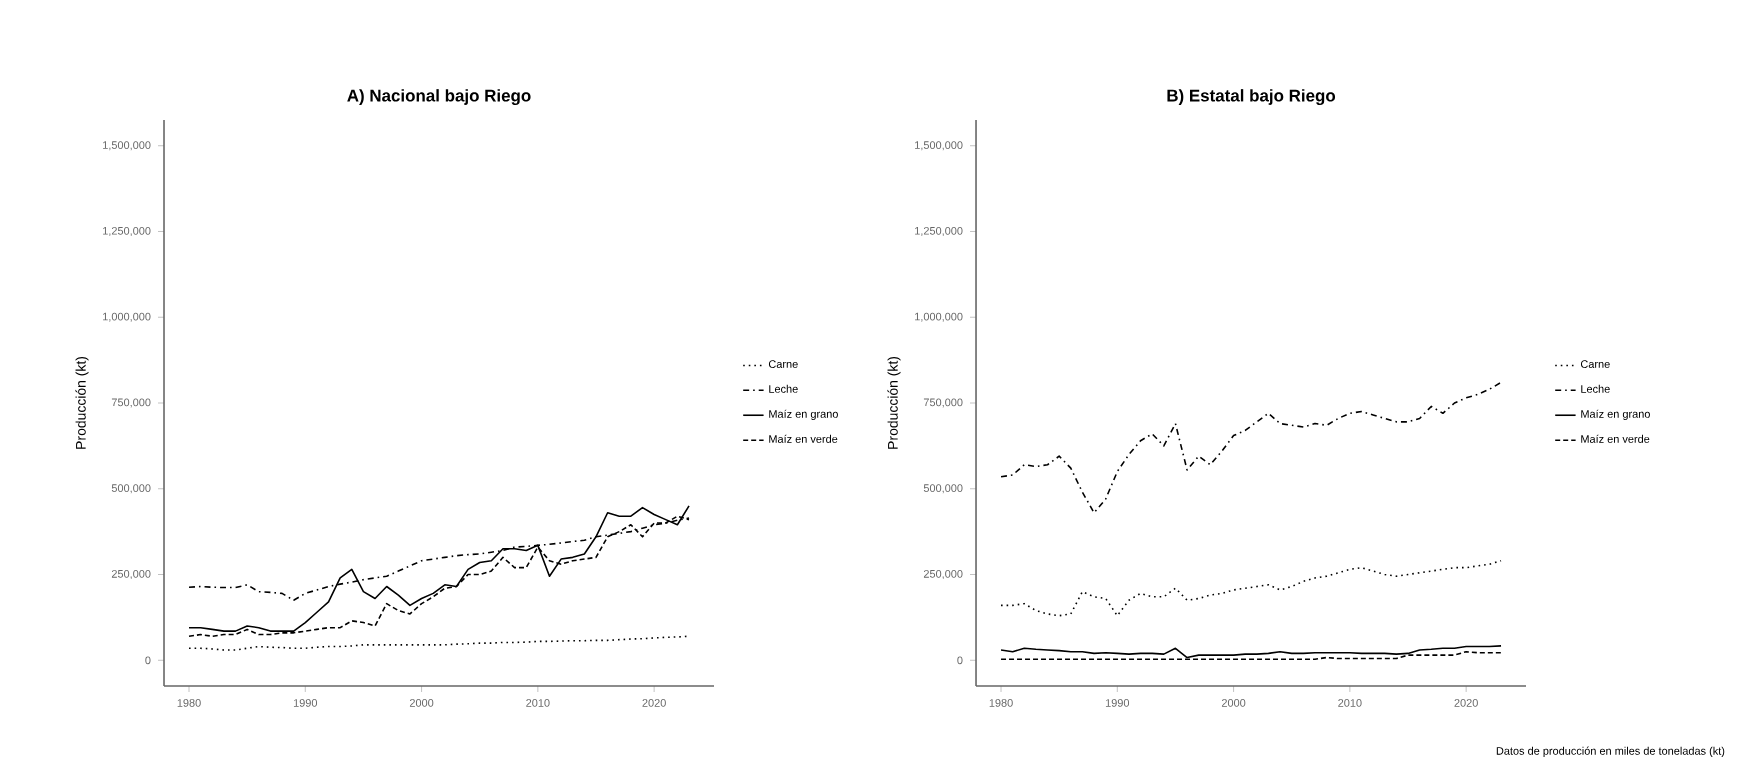 The width and height of the screenshot is (1746, 776). Describe the element at coordinates (1251, 588) in the screenshot. I see `line-series` at that location.